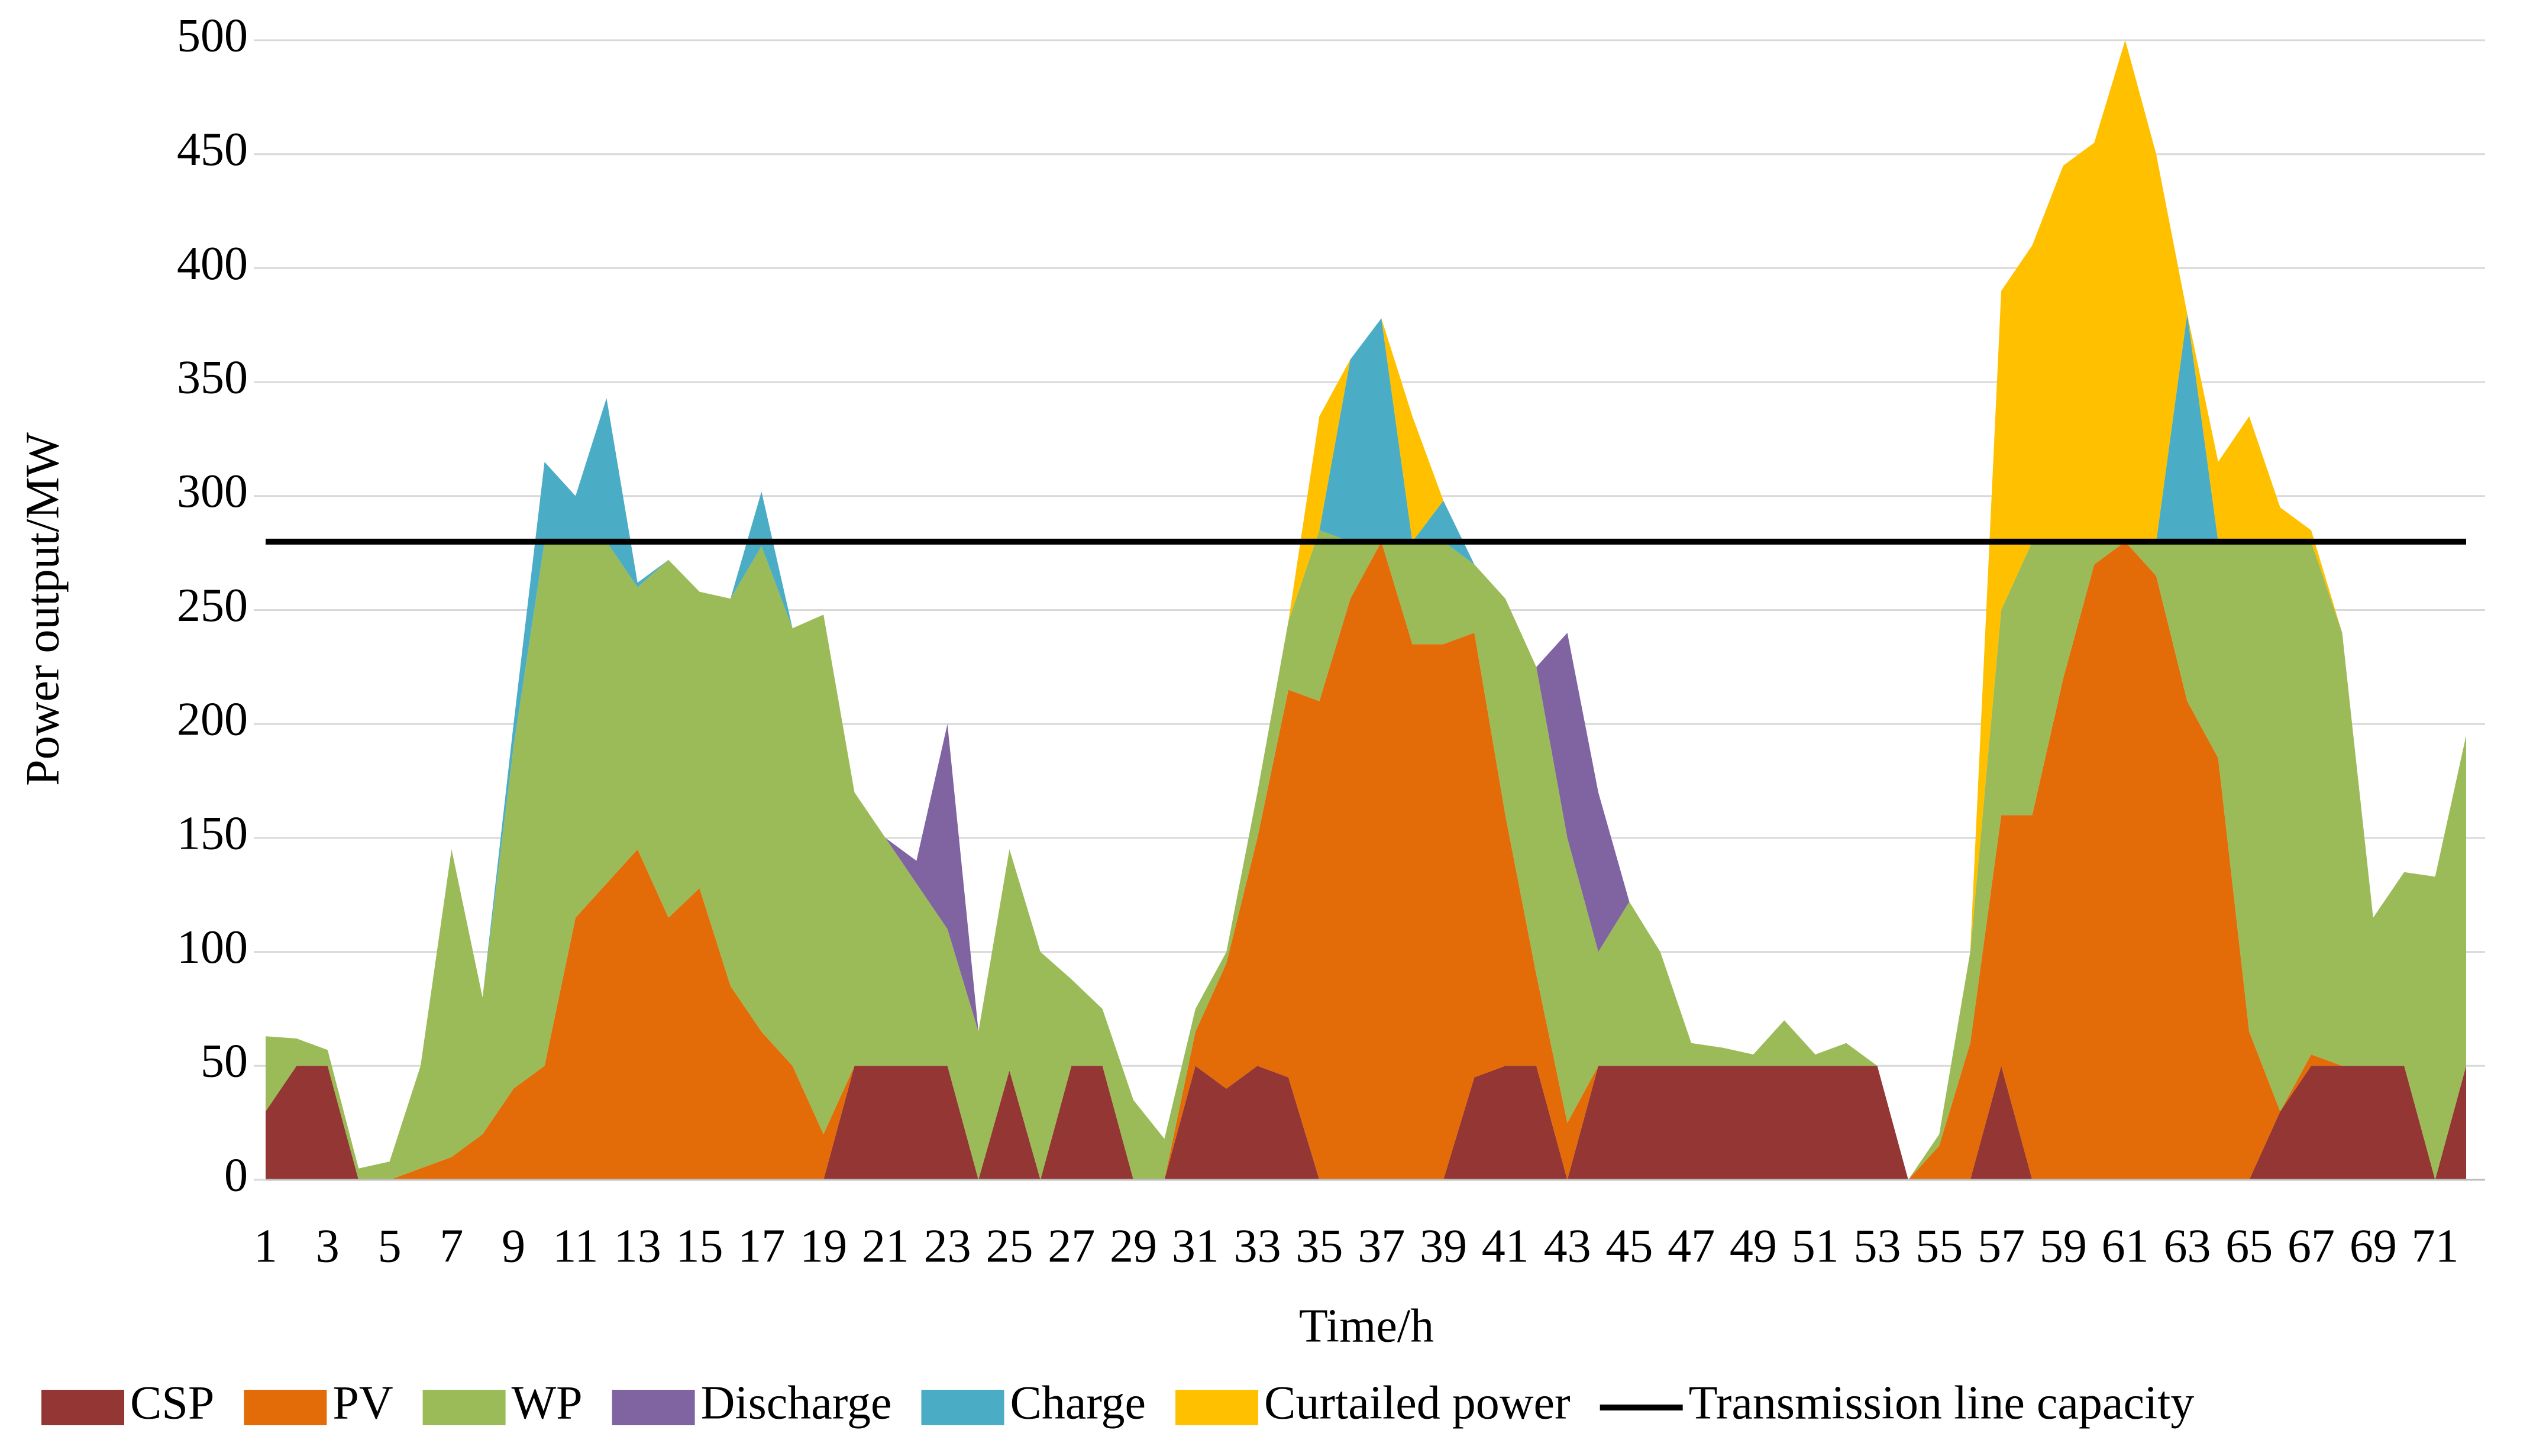  Describe the element at coordinates (823, 1246) in the screenshot. I see `x-tick-label: 19` at that location.